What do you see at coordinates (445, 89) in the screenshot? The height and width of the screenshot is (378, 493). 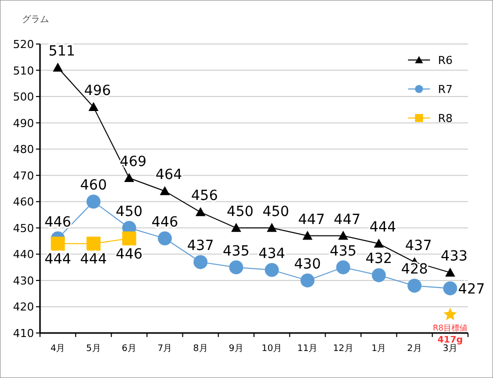 I see `legend-label: R7` at bounding box center [445, 89].